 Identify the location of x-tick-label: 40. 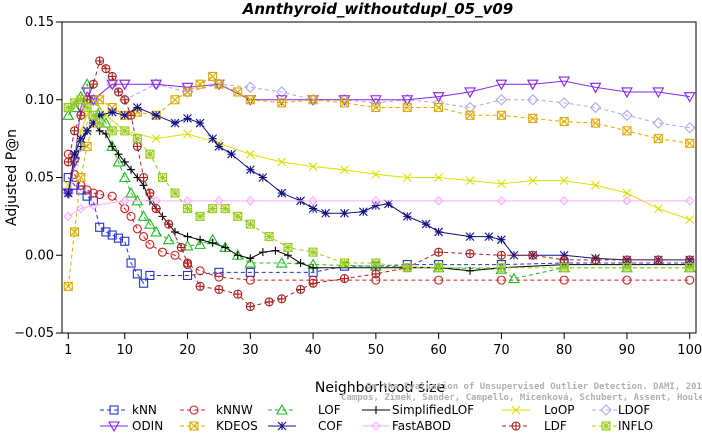
(313, 350).